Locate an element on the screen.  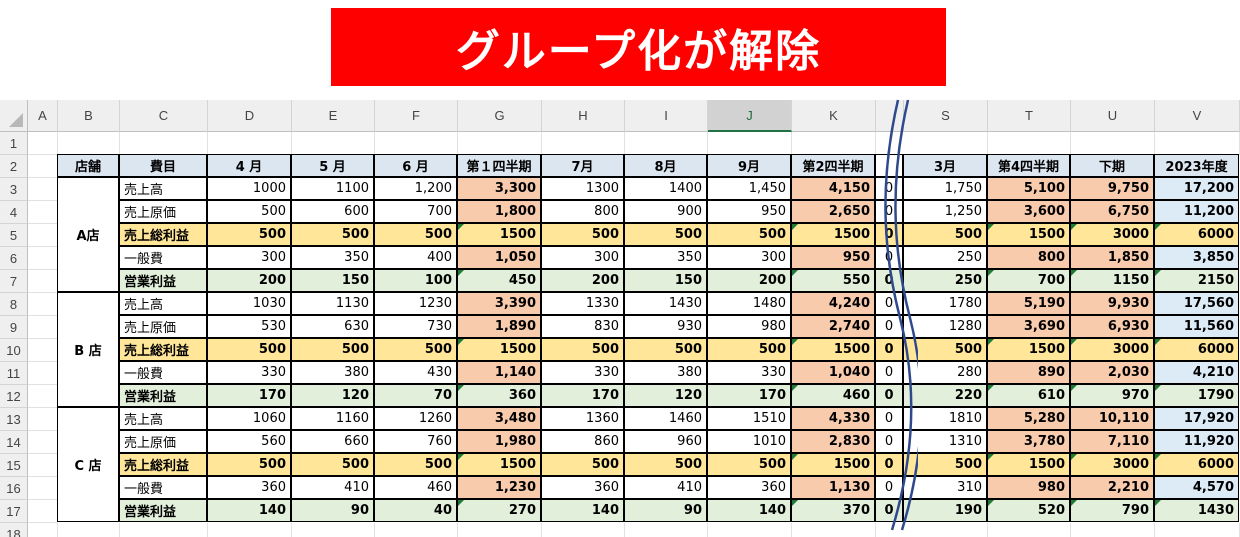
value-cell: 7,110 is located at coordinates (1112, 441).